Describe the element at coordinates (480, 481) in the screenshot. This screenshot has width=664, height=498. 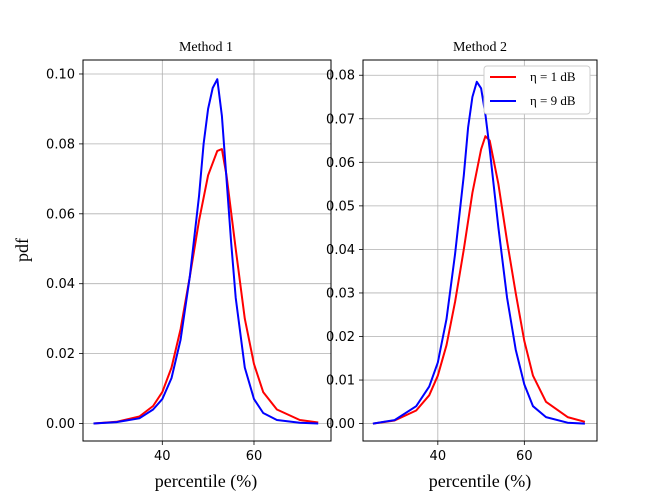
I see `method-2-x-axis-label: percentile (%)` at that location.